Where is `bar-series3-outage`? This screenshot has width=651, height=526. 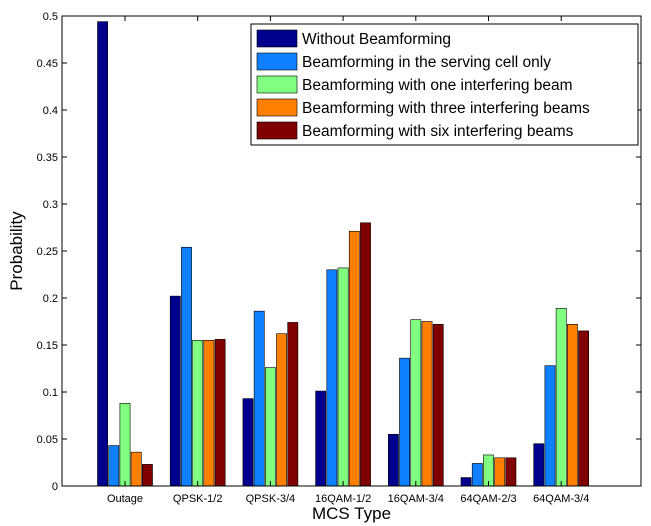
bar-series3-outage is located at coordinates (125, 444).